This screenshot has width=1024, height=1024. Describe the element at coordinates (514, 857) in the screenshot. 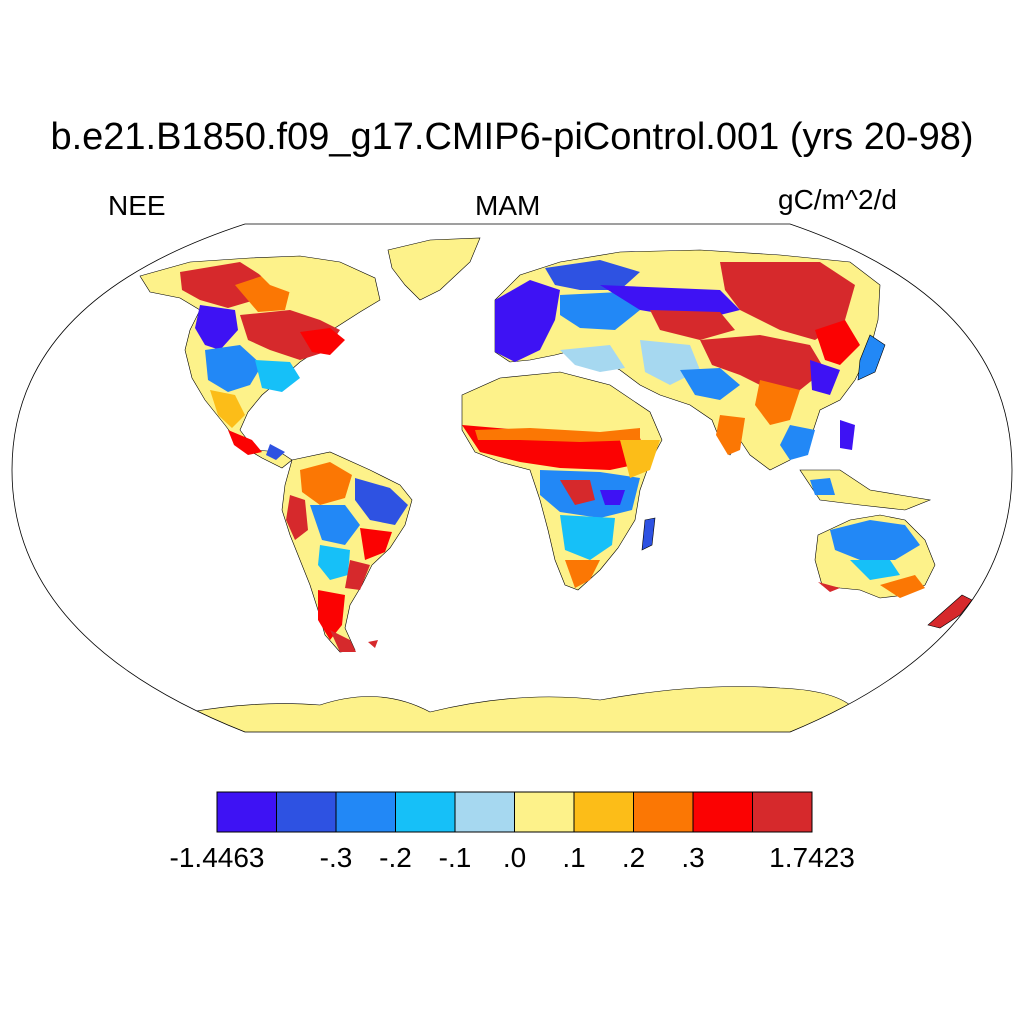

I see `colorbar-label: .0` at that location.